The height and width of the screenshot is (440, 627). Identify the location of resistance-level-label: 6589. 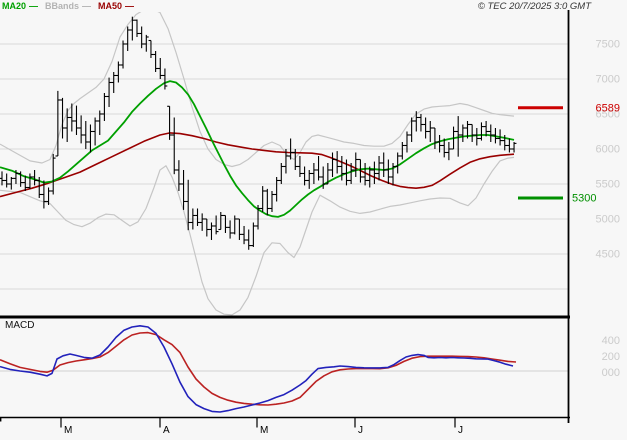
(608, 108).